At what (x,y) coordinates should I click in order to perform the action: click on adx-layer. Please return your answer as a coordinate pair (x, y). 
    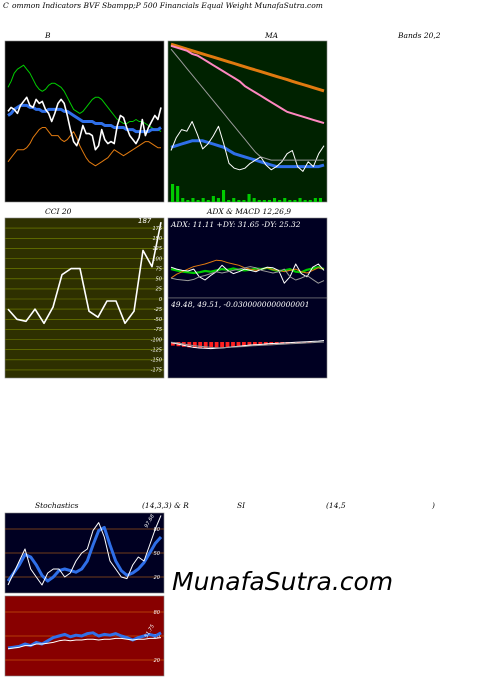
    Looking at the image, I should click on (247, 271).